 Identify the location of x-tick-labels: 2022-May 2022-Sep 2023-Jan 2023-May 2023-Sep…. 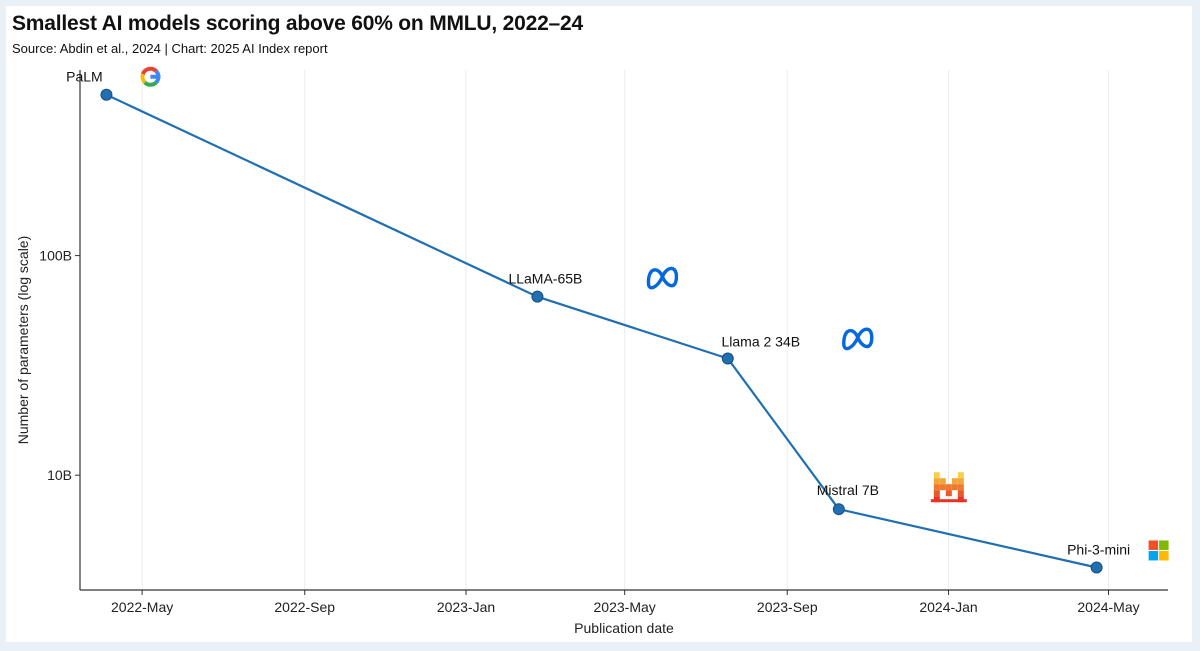
(625, 602).